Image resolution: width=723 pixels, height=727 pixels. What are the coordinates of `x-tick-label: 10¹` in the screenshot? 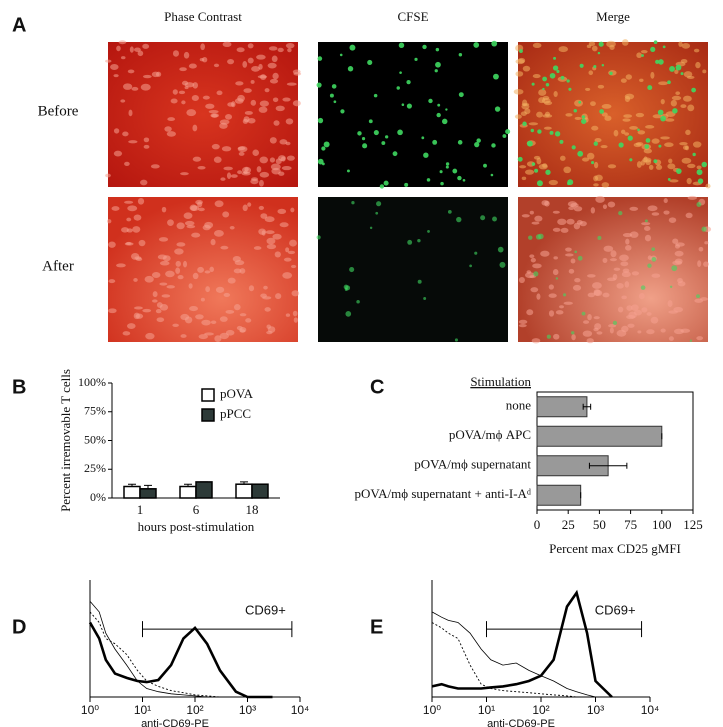 It's located at (486, 710).